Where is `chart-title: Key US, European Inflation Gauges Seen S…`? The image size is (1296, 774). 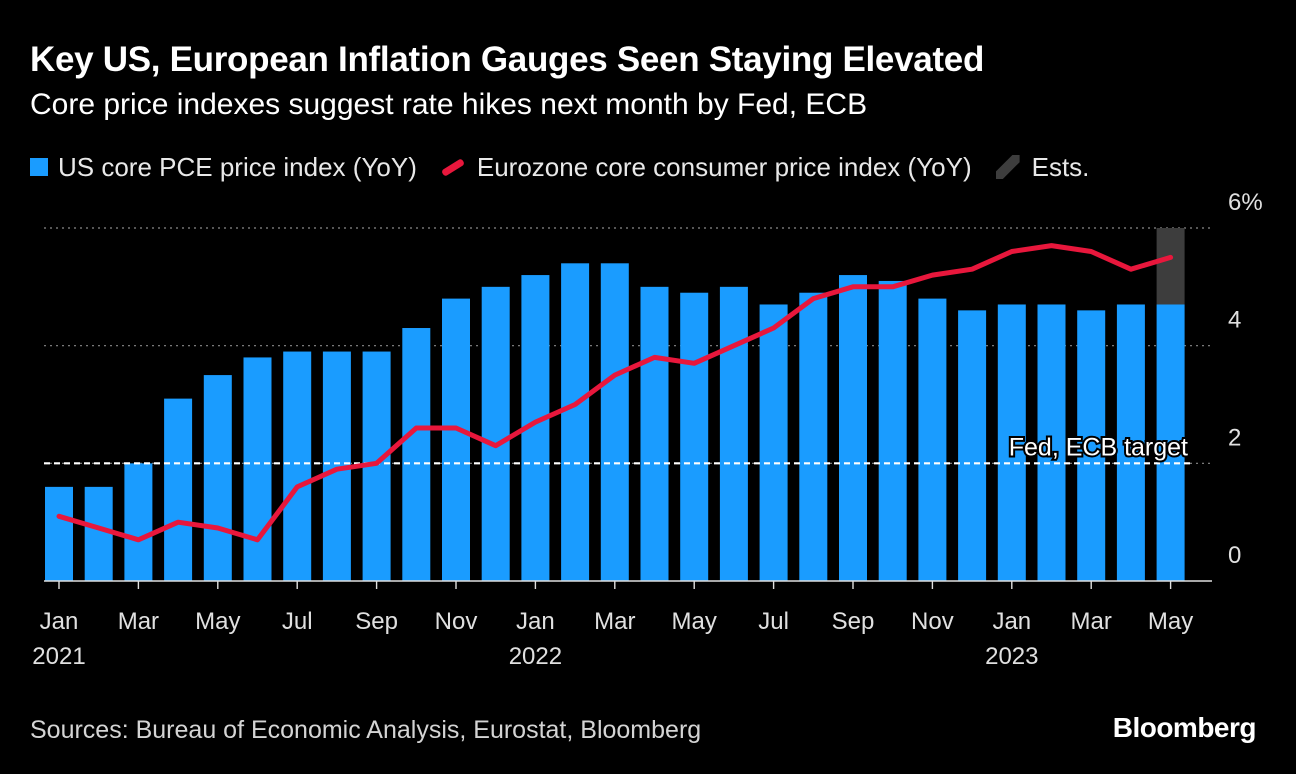 chart-title: Key US, European Inflation Gauges Seen S… is located at coordinates (507, 59).